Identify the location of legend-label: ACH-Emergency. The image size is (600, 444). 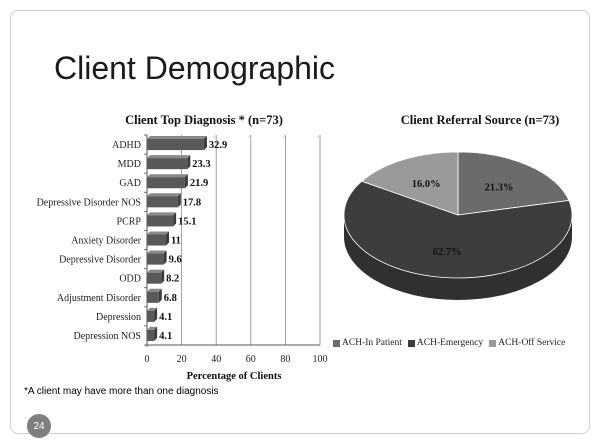
(450, 343).